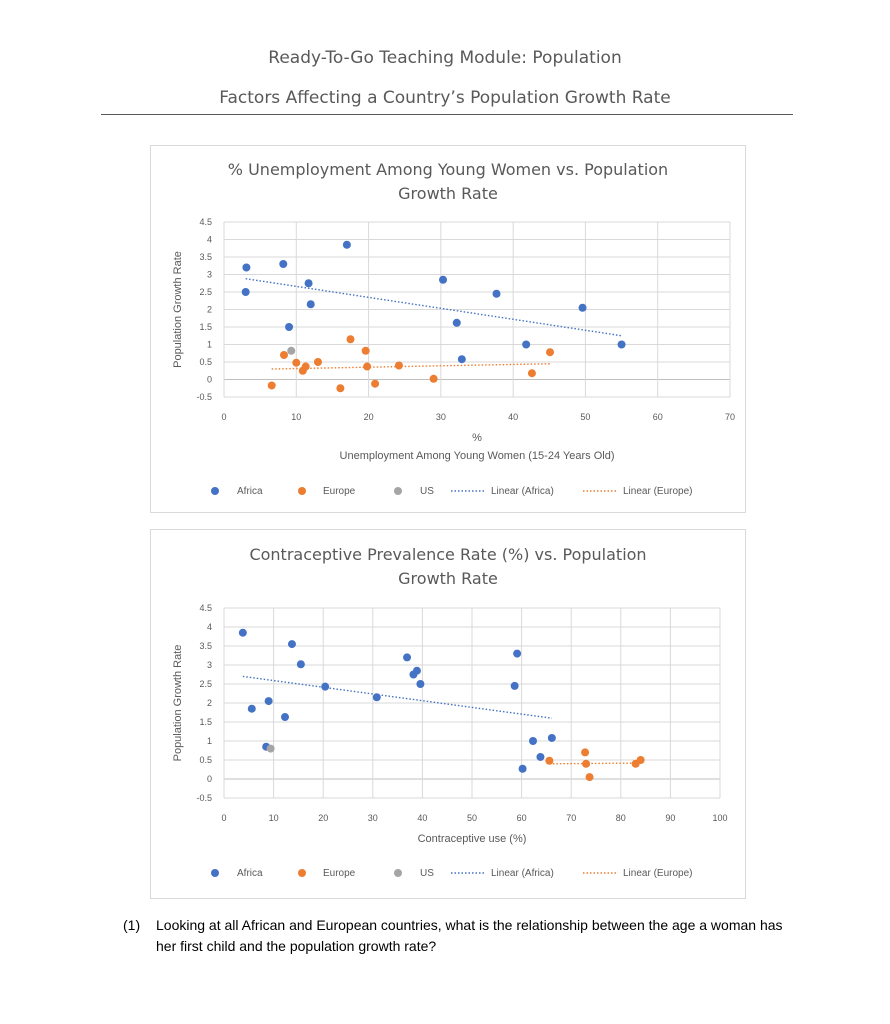 Image resolution: width=890 pixels, height=1024 pixels. What do you see at coordinates (215, 491) in the screenshot?
I see `legend-marker-africa` at bounding box center [215, 491].